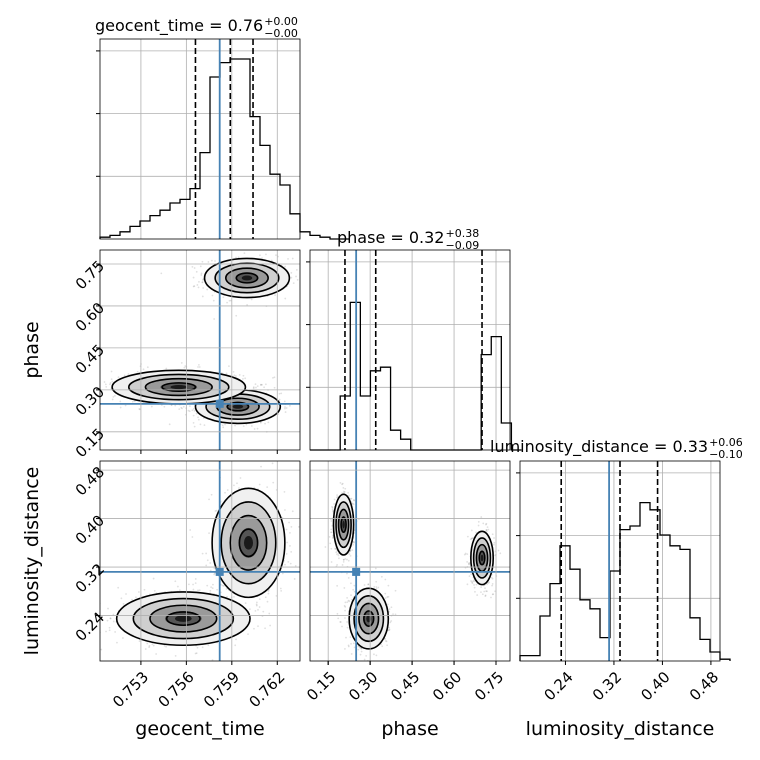 Image resolution: width=760 pixels, height=760 pixels. What do you see at coordinates (625, 581) in the screenshot?
I see `hist-step-luminosity_distance` at bounding box center [625, 581].